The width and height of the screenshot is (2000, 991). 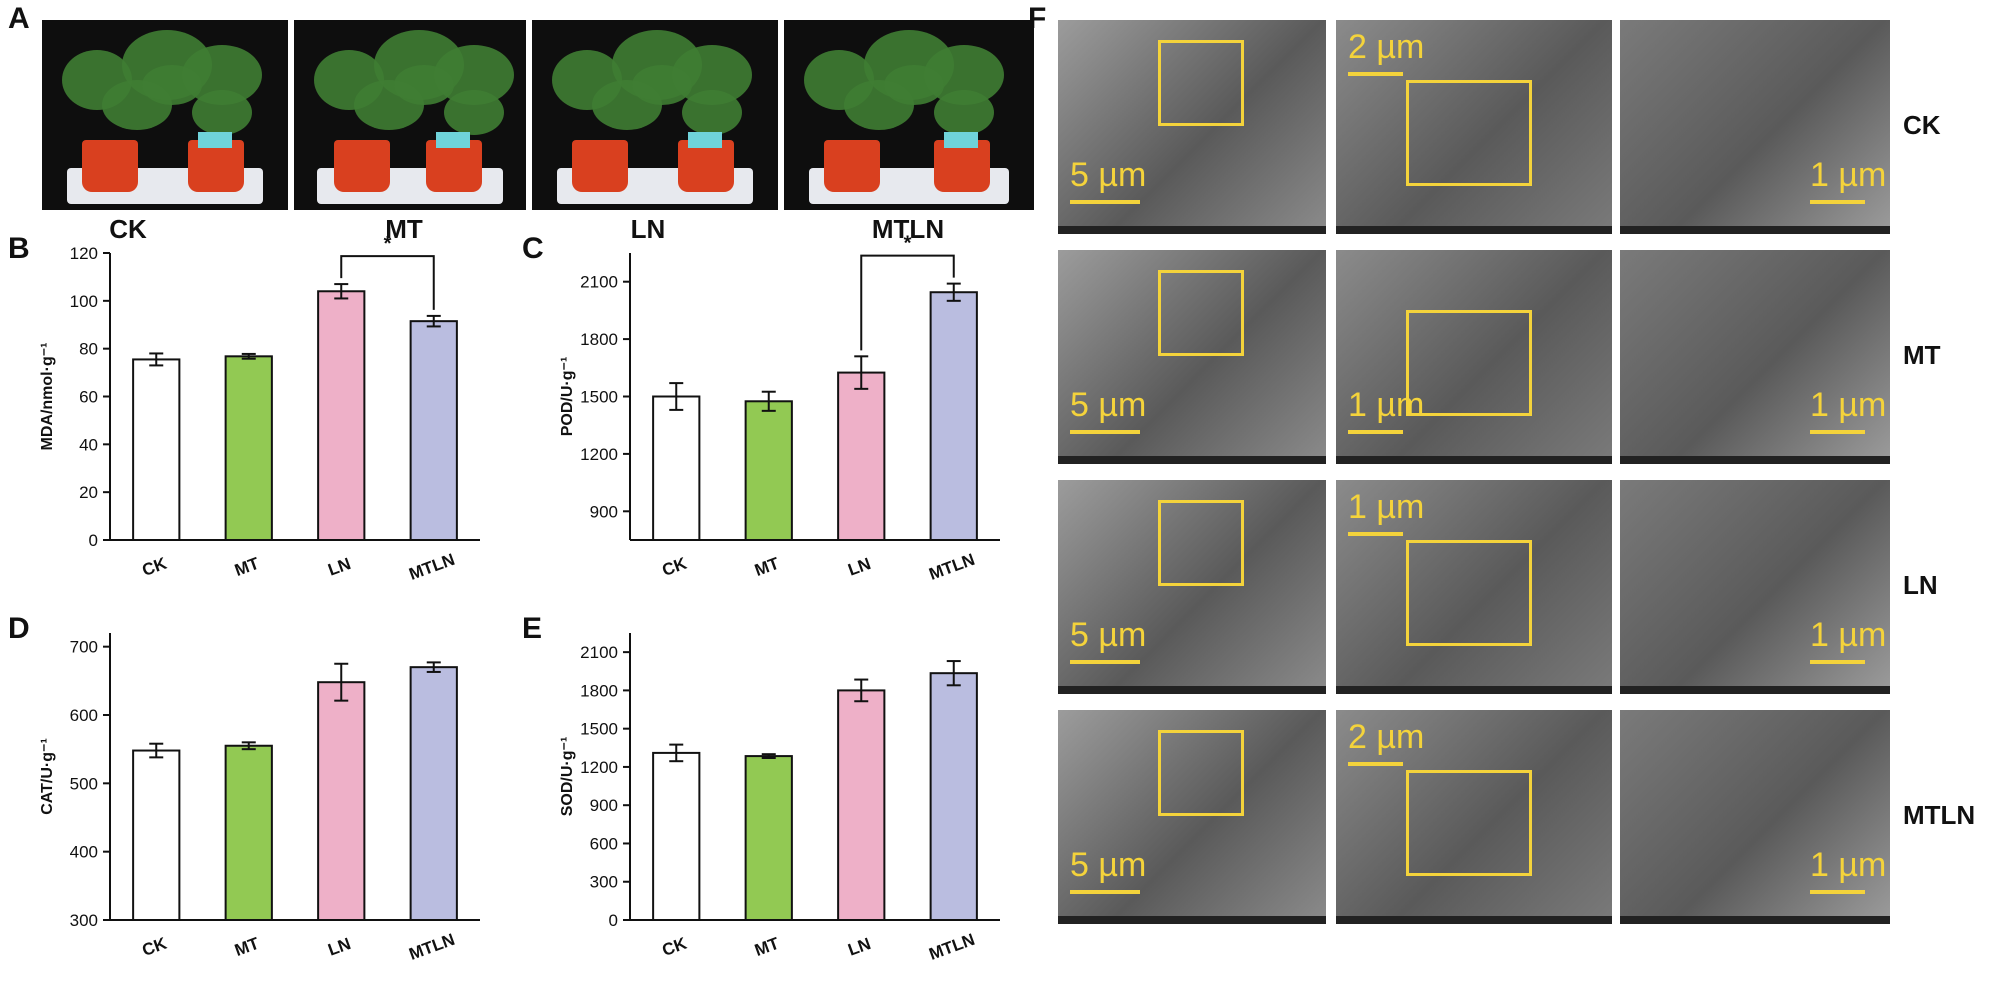 I want to click on tem-image-mt-3: 1 µm, so click(x=1755, y=357).